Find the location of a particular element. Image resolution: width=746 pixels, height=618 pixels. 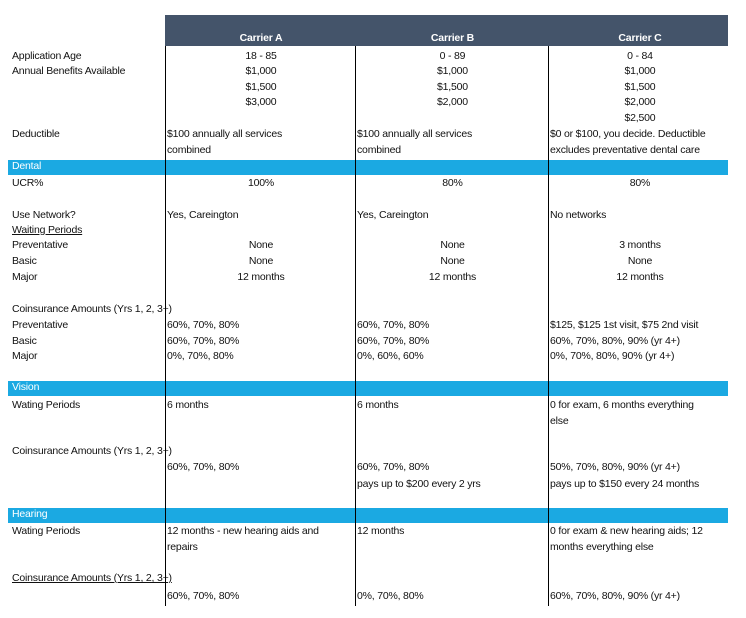

cell-text: 0%, 70%, 80%, 90% (yr 4+) is located at coordinates (612, 356).